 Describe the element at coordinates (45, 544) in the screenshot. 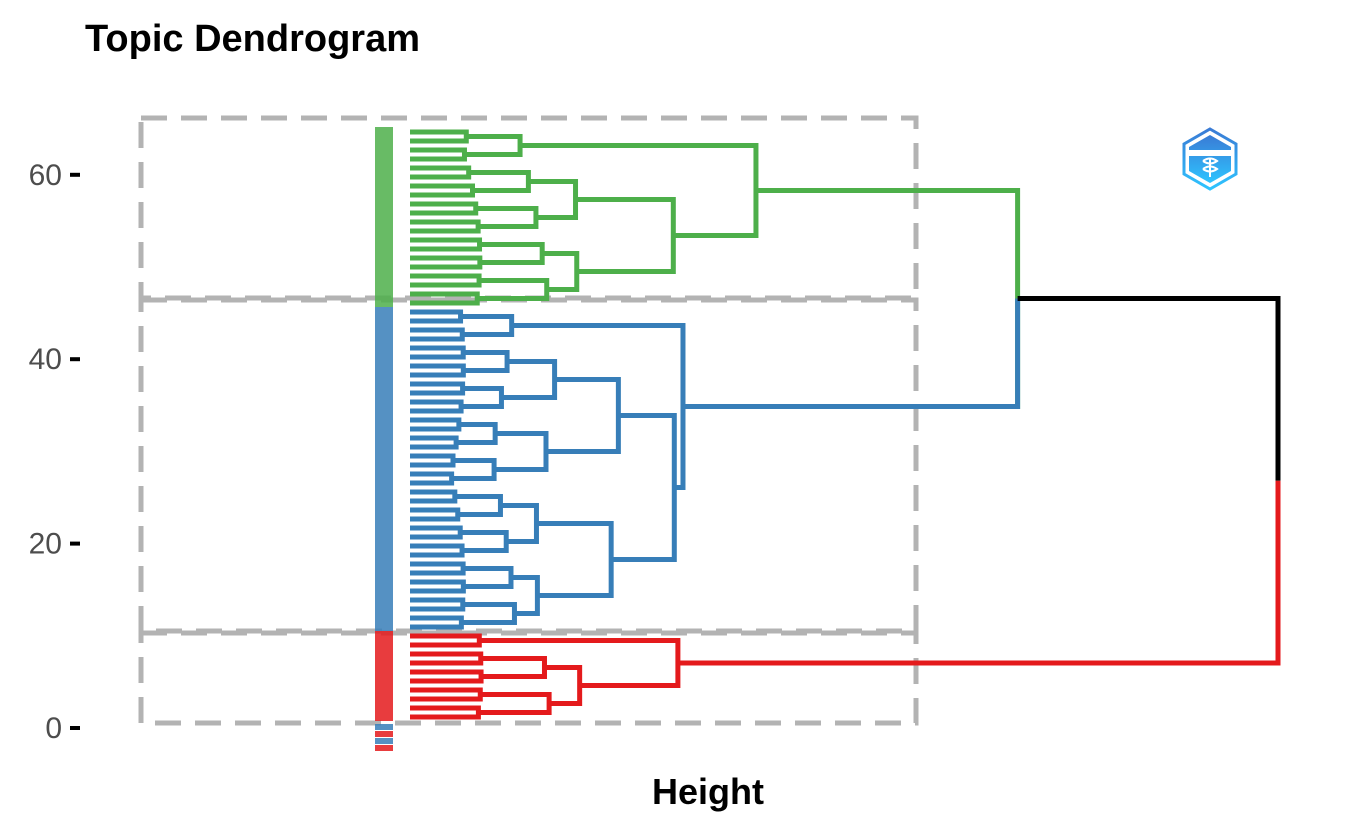

I see `y-tick-label: 20` at that location.